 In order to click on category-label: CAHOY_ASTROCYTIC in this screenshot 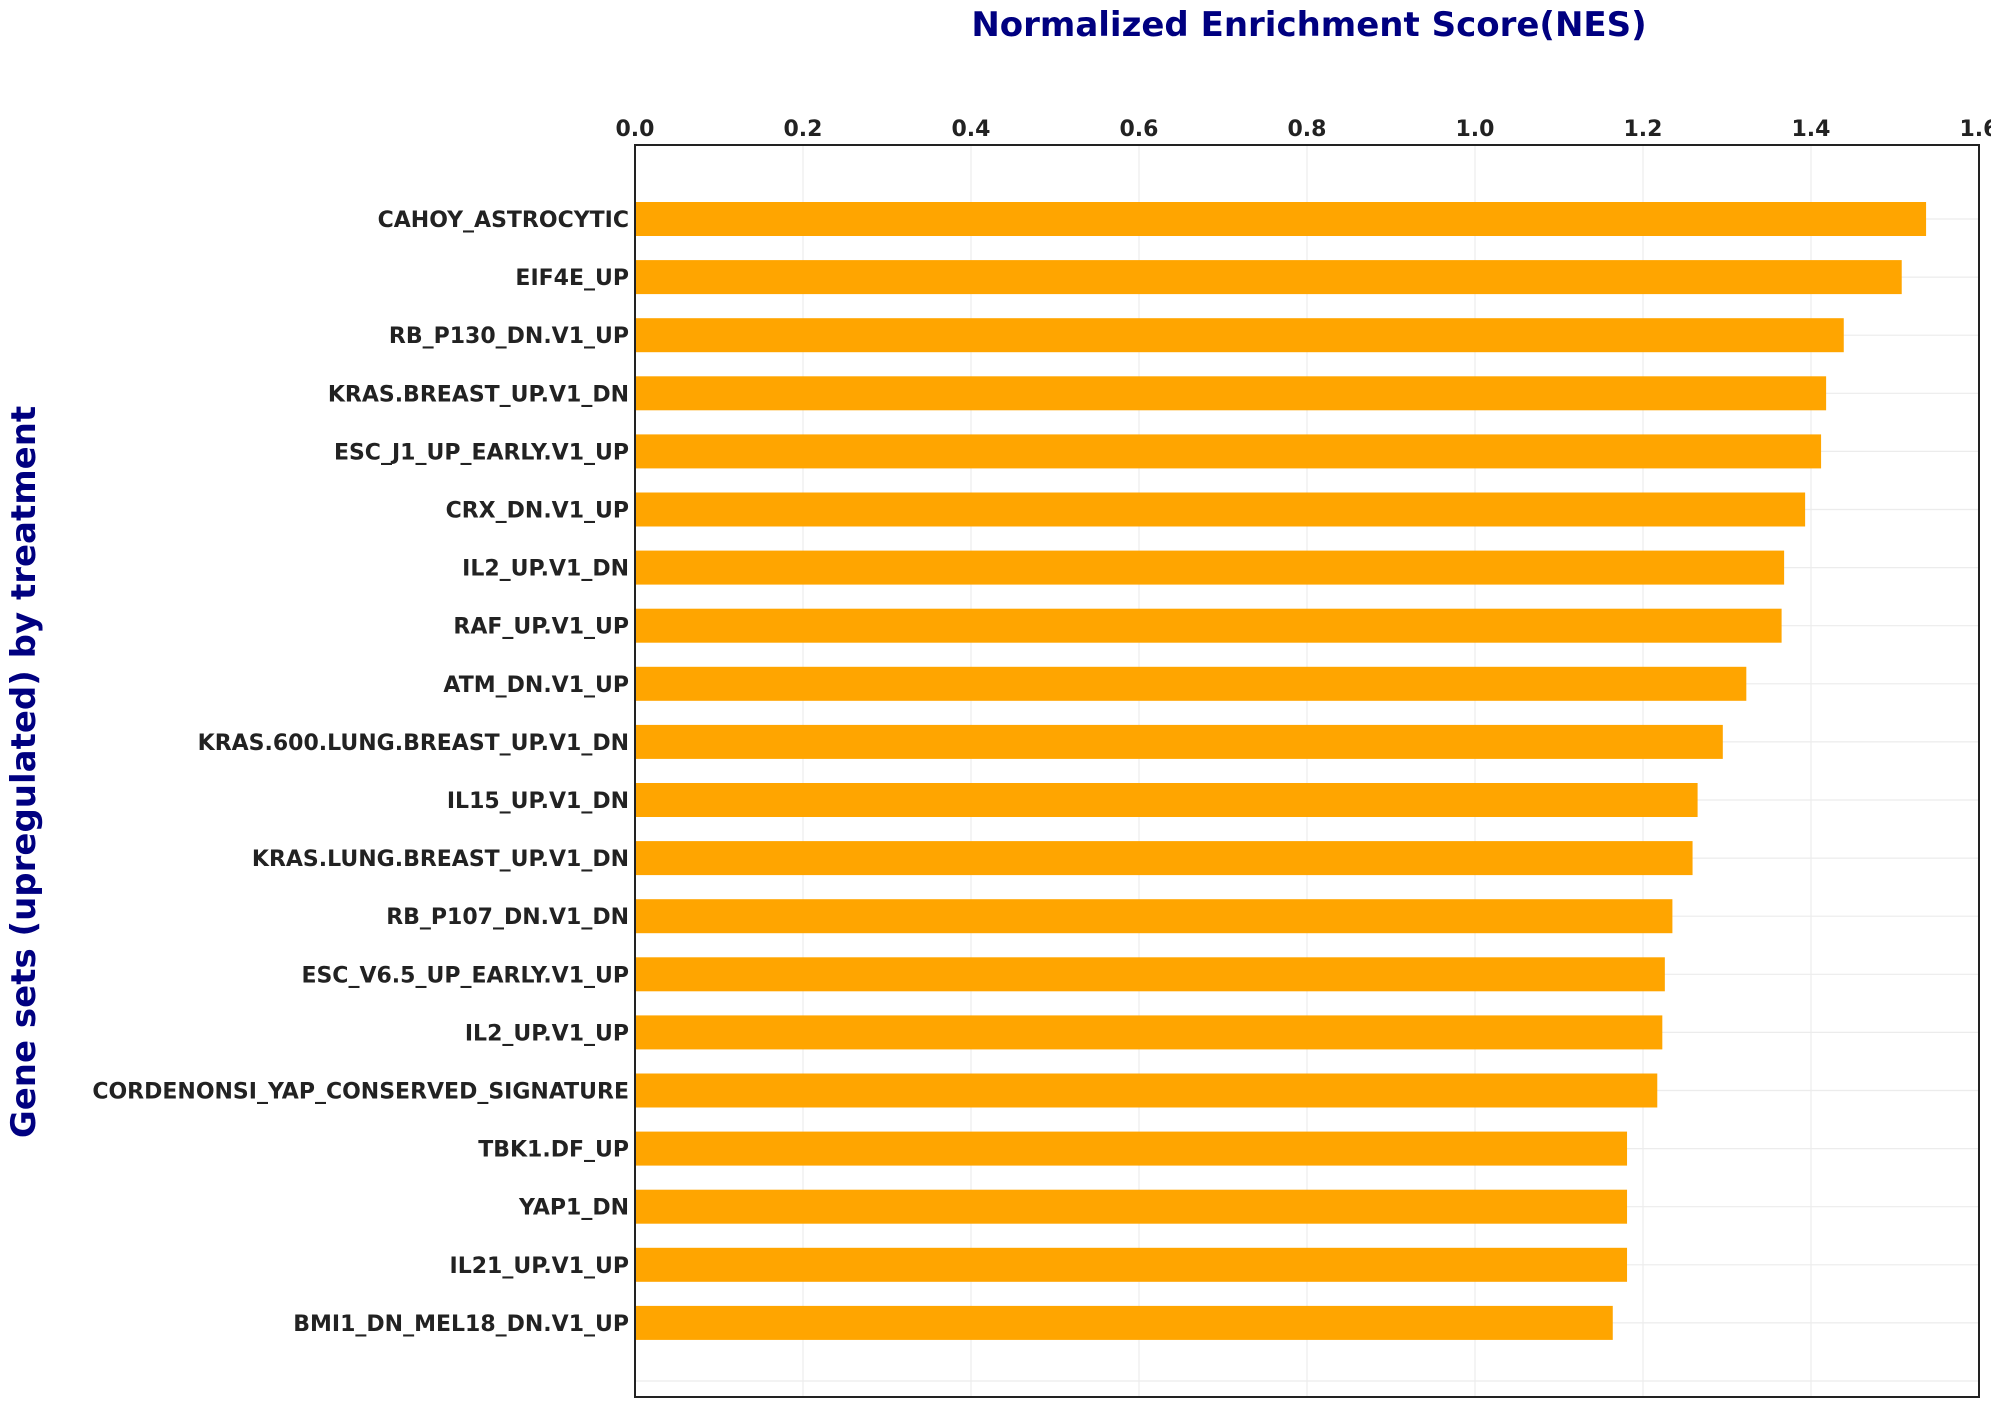, I will do `click(503, 220)`.